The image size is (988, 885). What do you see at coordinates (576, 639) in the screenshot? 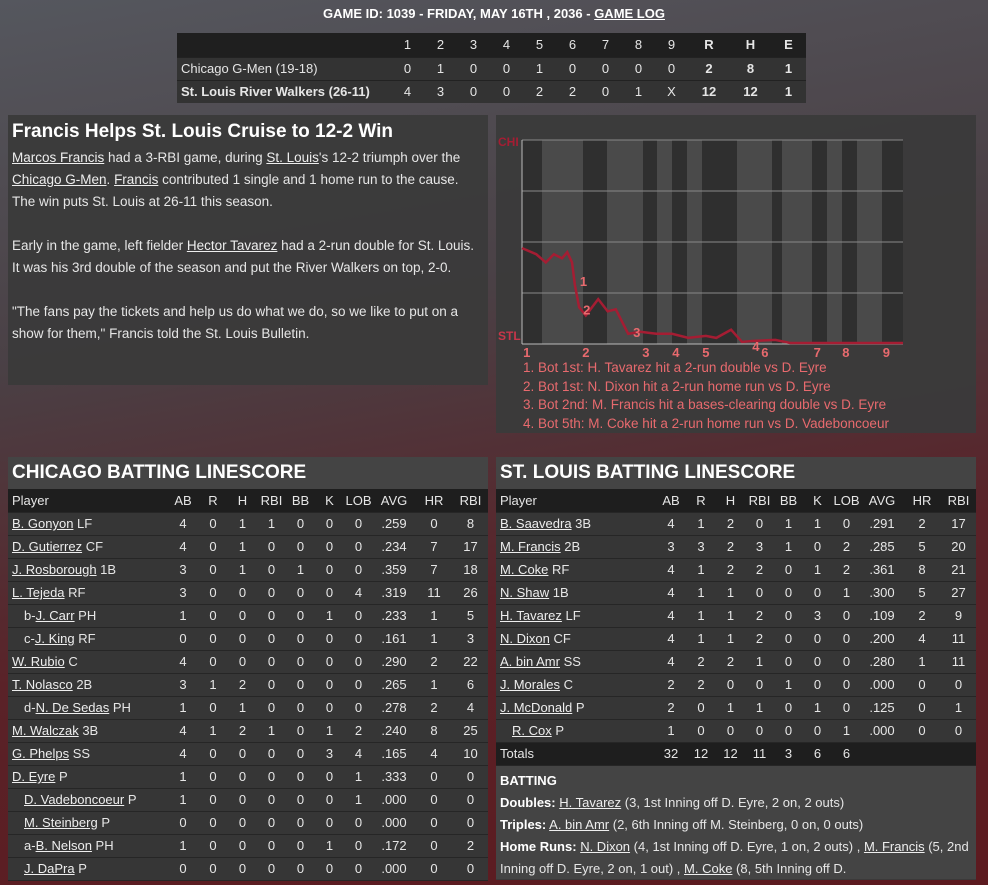
I see `player-cell: N. Dixon CF` at bounding box center [576, 639].